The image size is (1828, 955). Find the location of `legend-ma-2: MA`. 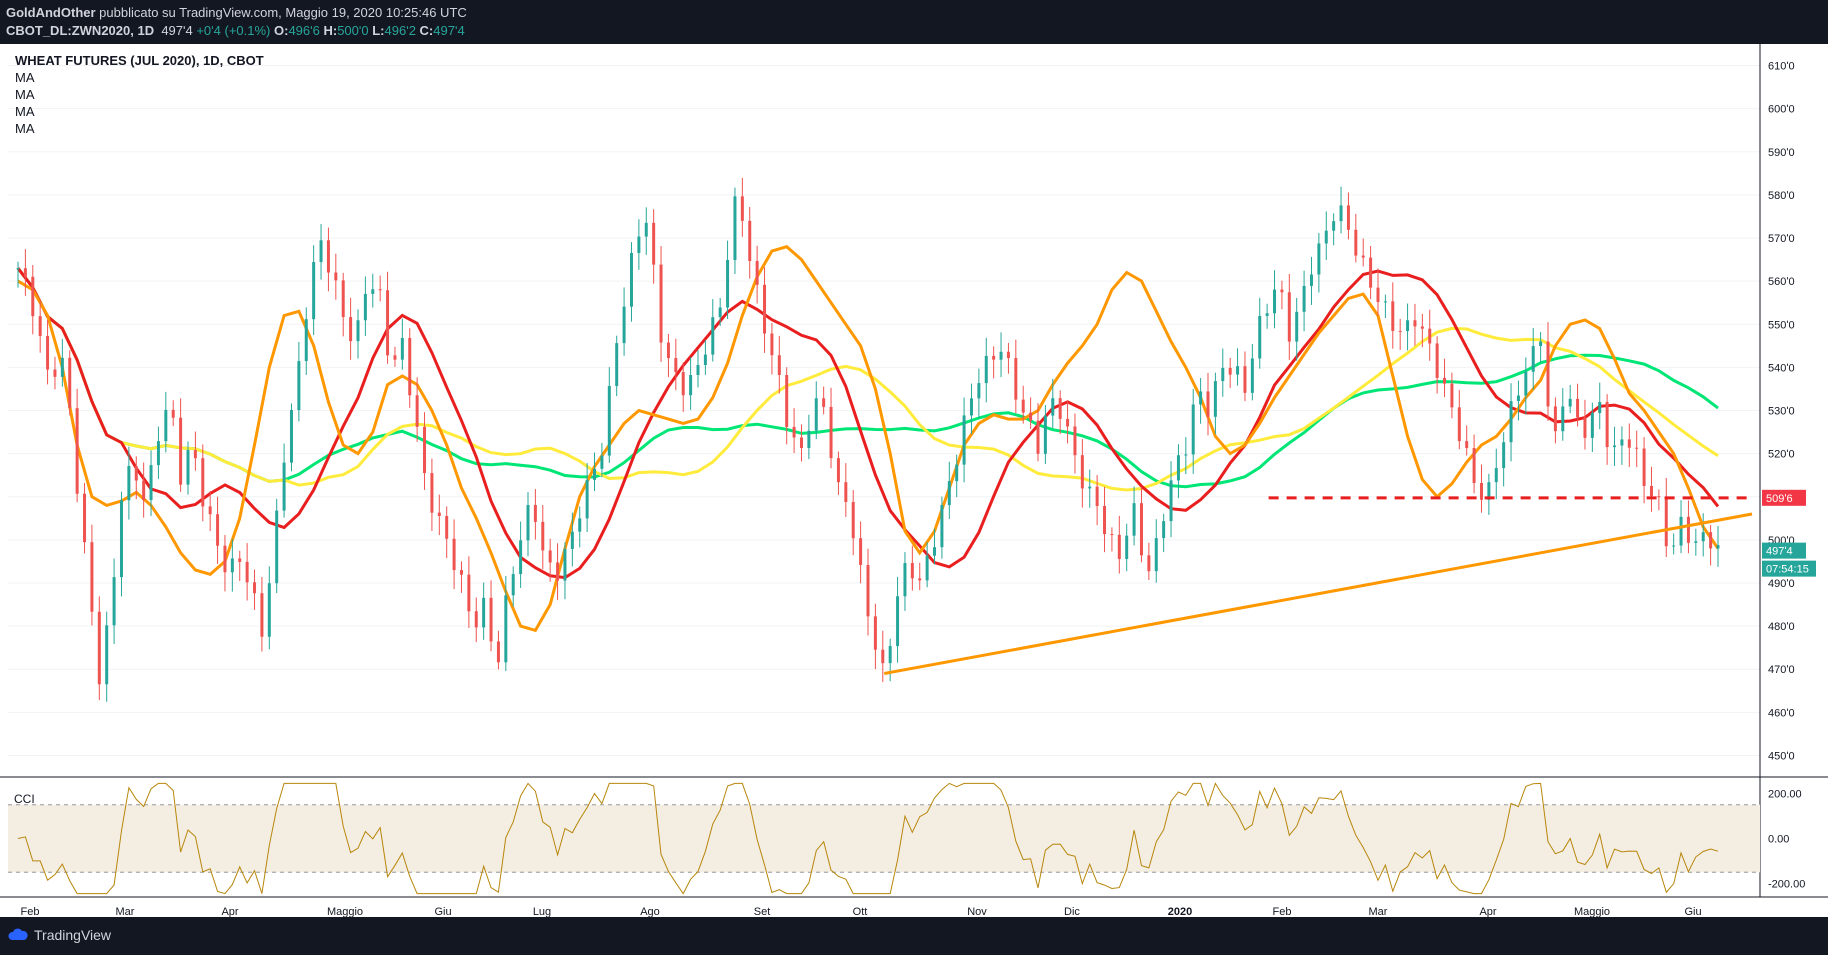

legend-ma-2: MA is located at coordinates (25, 94).